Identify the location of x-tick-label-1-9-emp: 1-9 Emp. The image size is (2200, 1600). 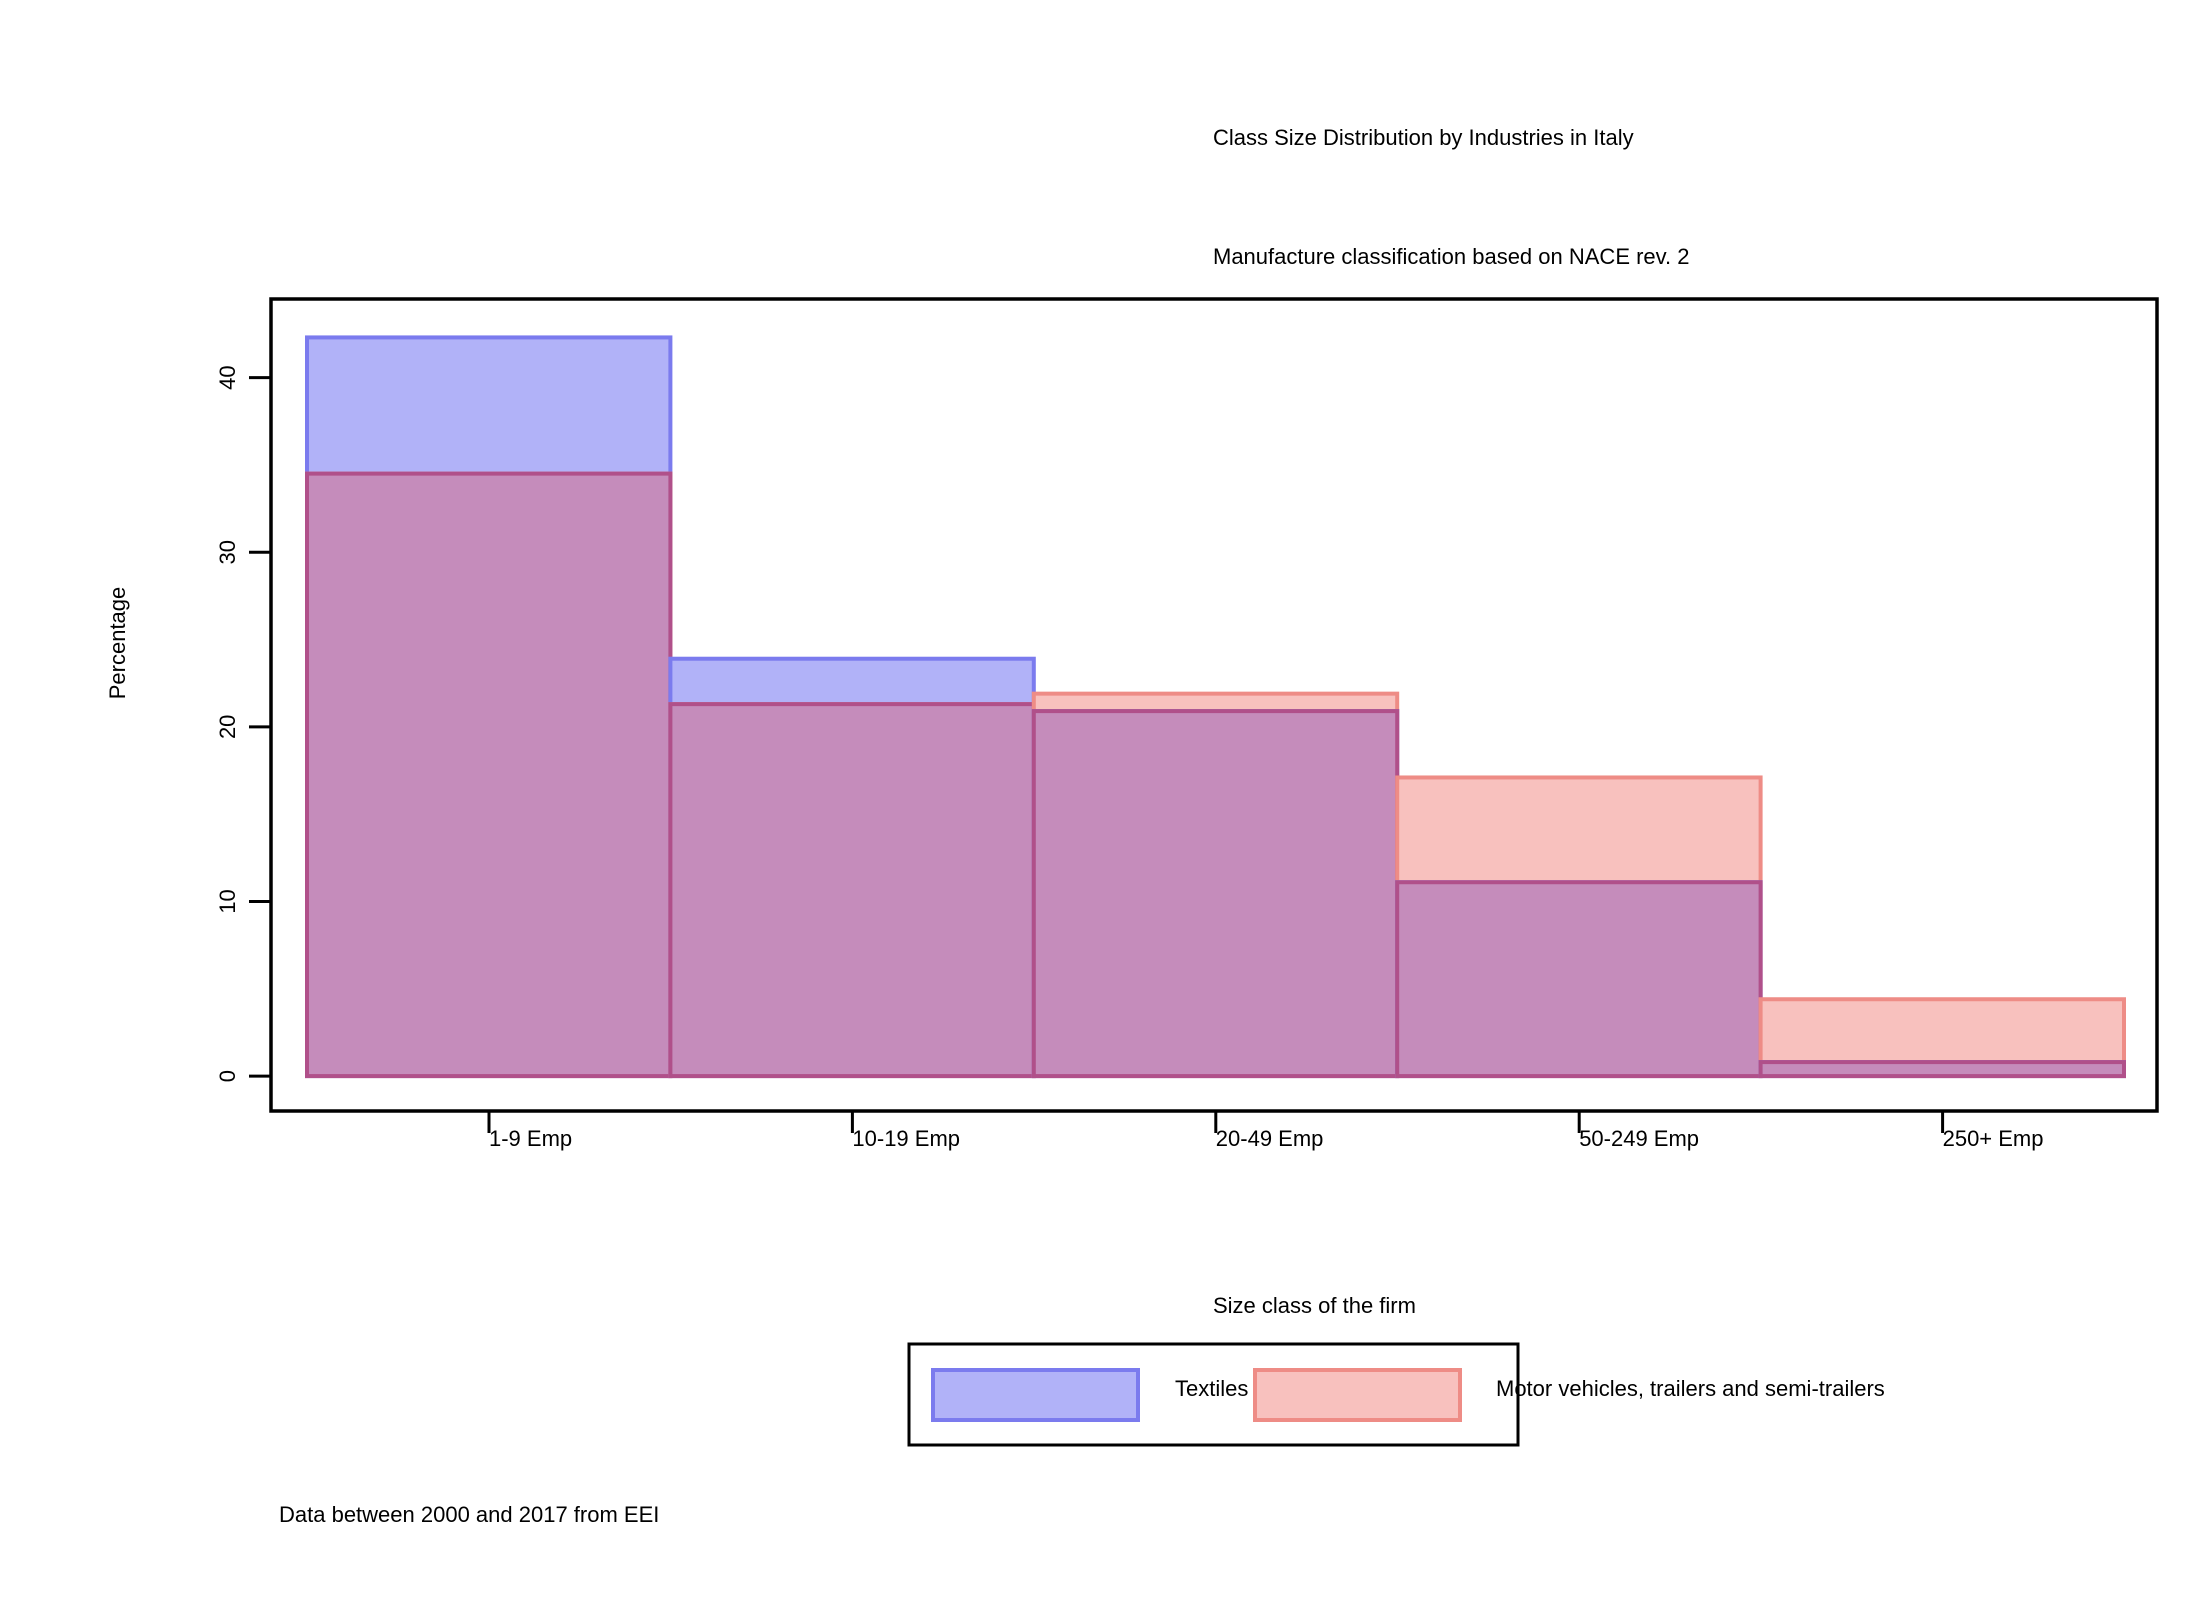
(530, 1138).